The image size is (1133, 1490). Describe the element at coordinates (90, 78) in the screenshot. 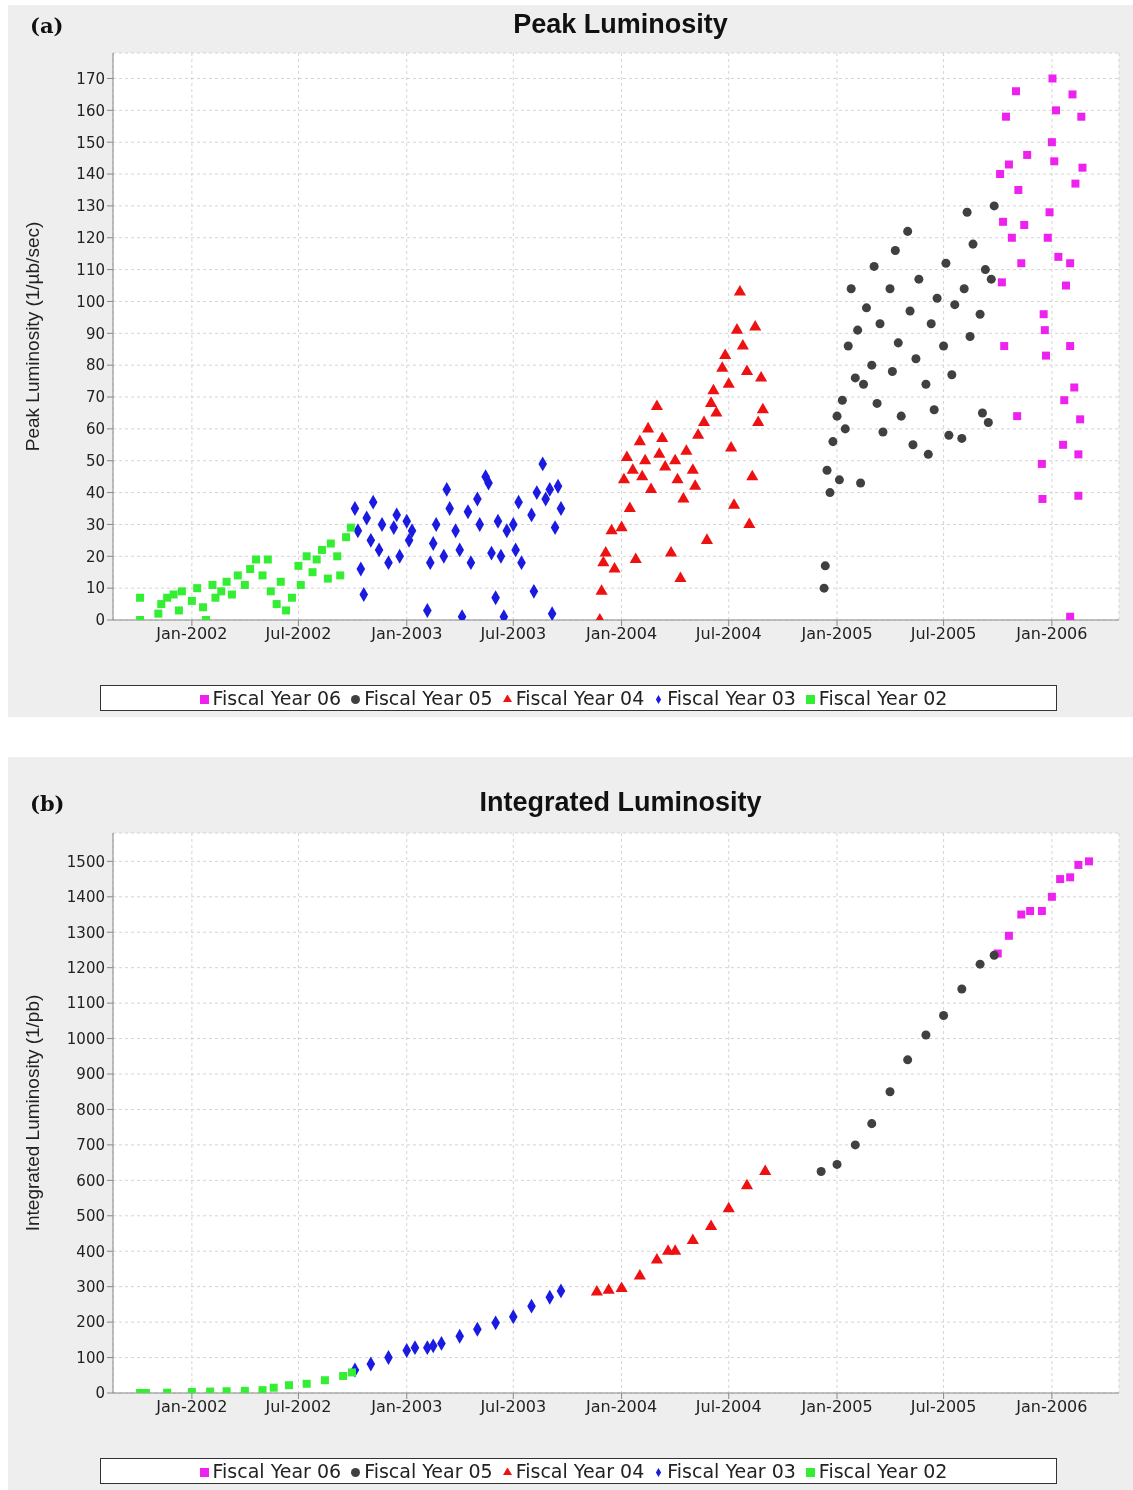

I see `y-tick-label: 170` at that location.